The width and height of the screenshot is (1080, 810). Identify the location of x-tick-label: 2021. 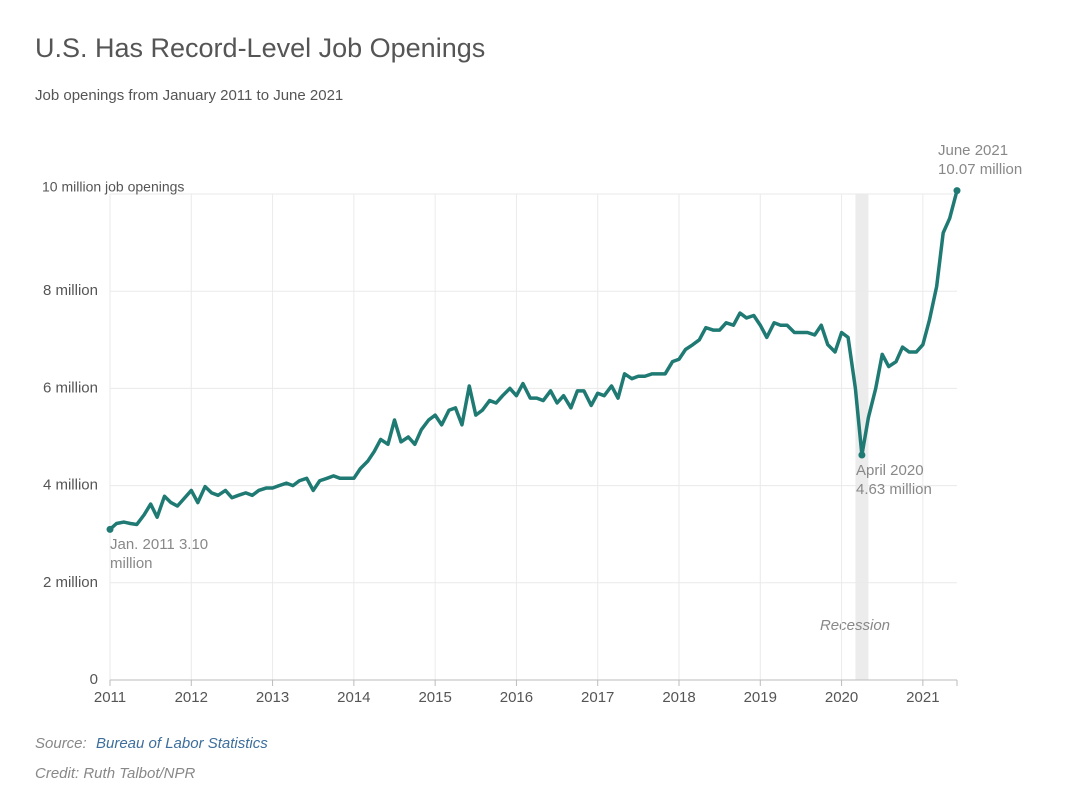
(922, 697).